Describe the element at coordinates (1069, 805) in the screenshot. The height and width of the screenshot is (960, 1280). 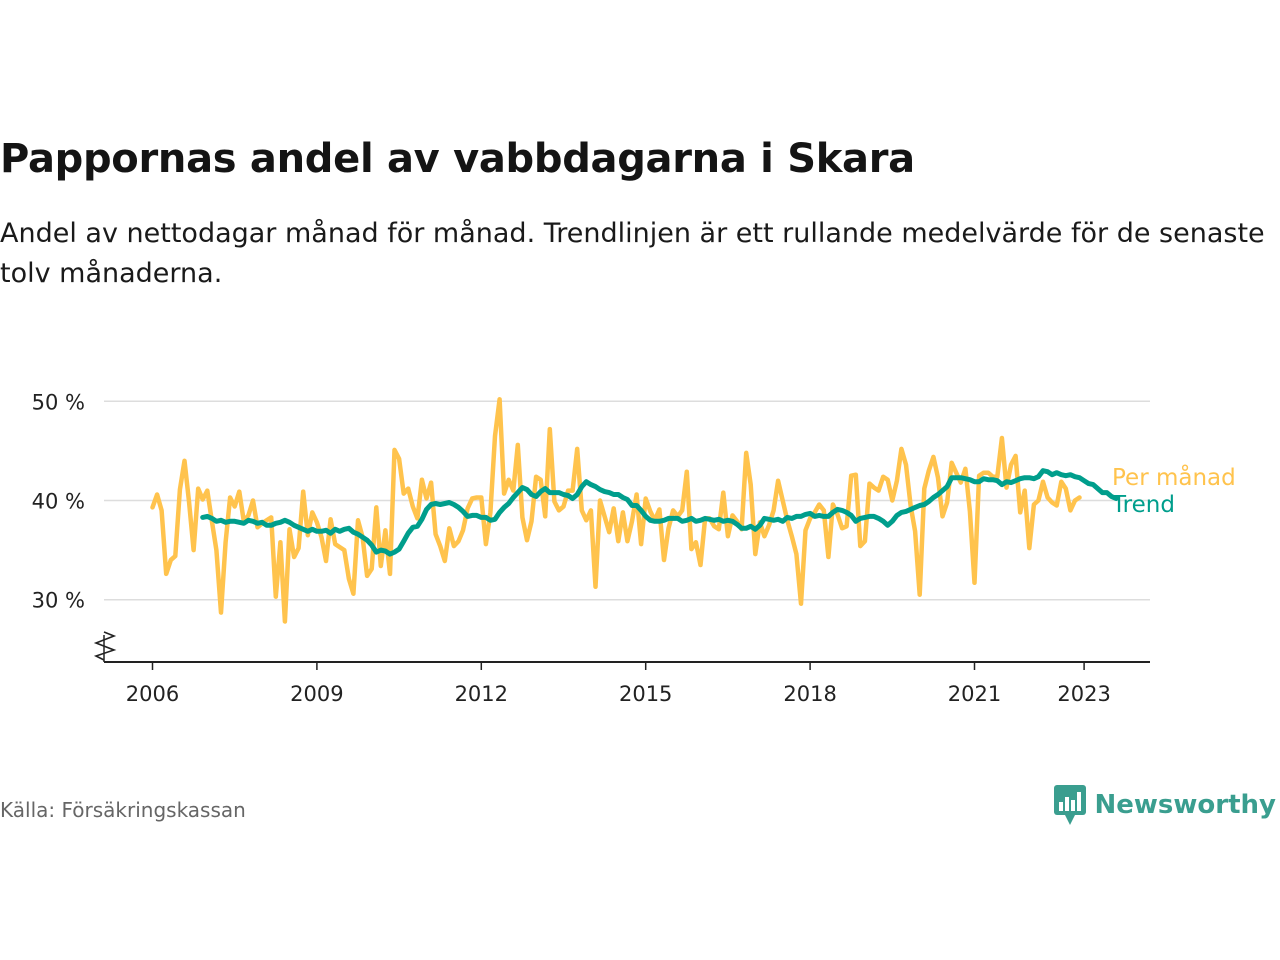
I see `newsworthy-logo-icon` at that location.